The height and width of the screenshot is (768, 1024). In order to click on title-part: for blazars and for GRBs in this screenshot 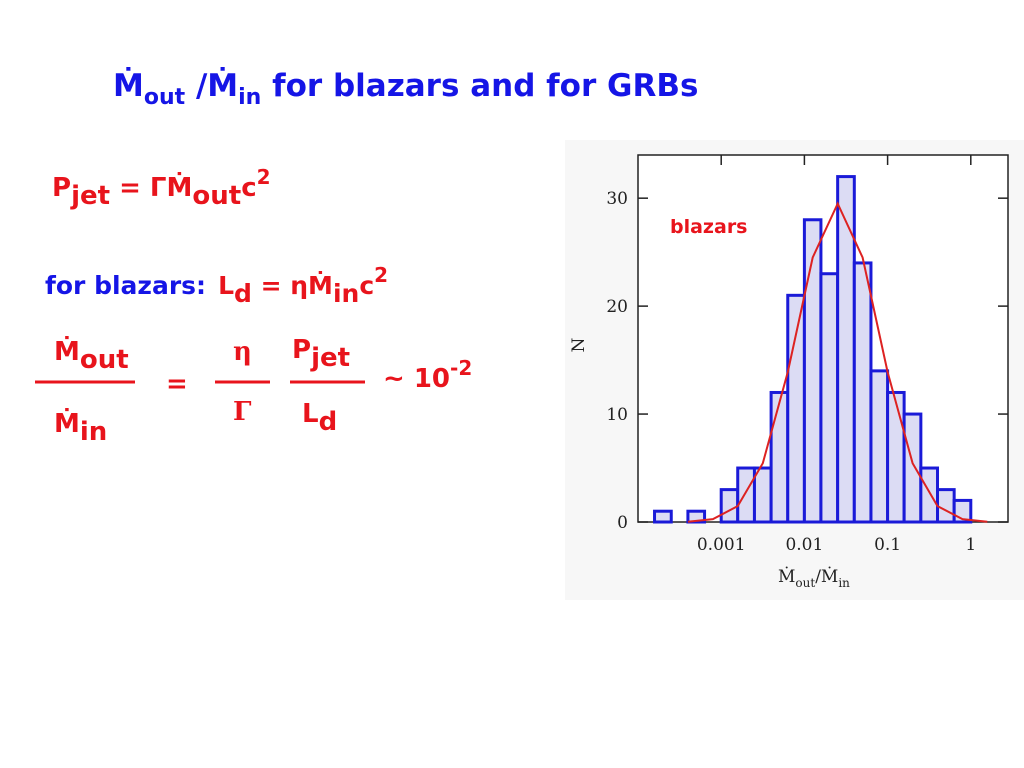, I will do `click(479, 86)`.